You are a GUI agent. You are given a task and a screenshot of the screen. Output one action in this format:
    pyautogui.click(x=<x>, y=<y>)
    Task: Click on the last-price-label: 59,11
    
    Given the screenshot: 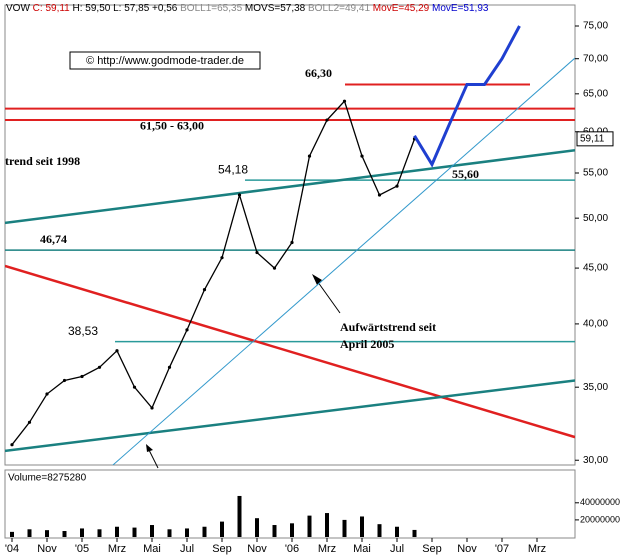 What is the action you would take?
    pyautogui.click(x=592, y=138)
    